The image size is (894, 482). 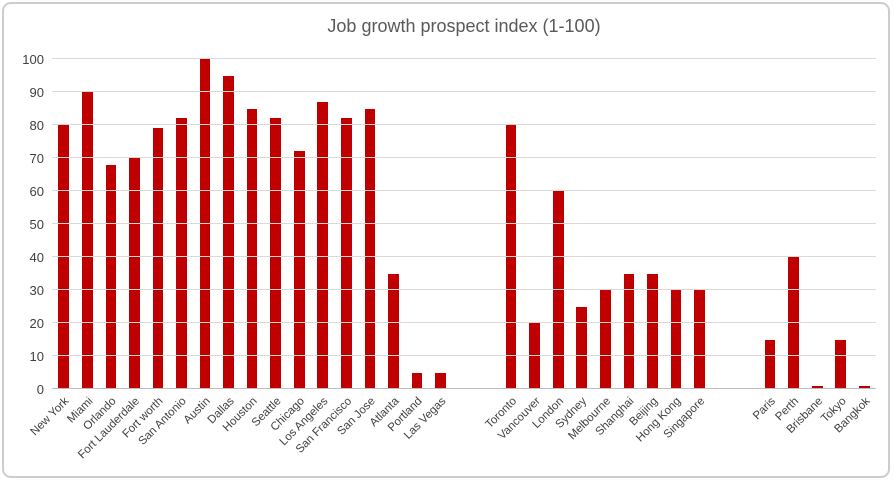 I want to click on y-tick-label: 60, so click(x=36, y=191).